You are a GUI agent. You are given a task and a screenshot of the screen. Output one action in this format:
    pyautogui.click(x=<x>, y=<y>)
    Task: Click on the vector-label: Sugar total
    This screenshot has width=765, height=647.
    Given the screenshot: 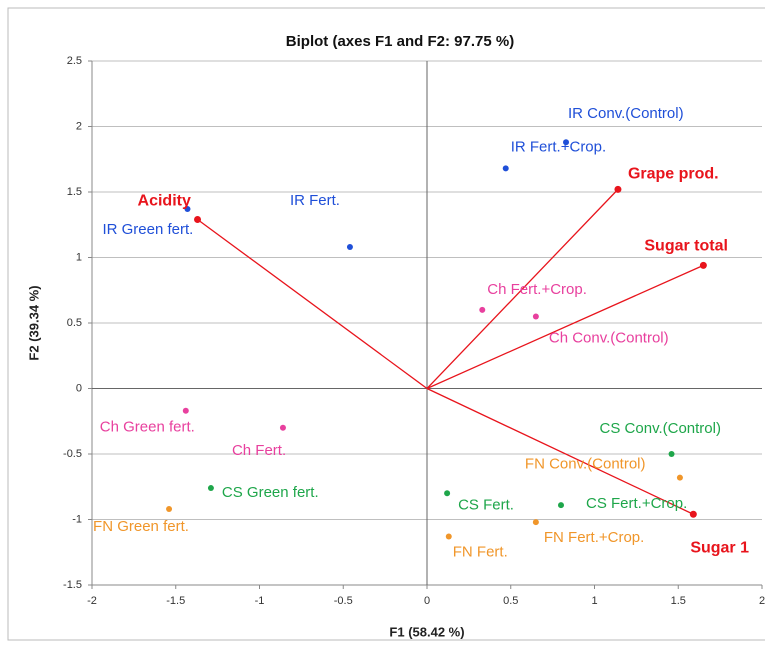 What is the action you would take?
    pyautogui.click(x=686, y=246)
    